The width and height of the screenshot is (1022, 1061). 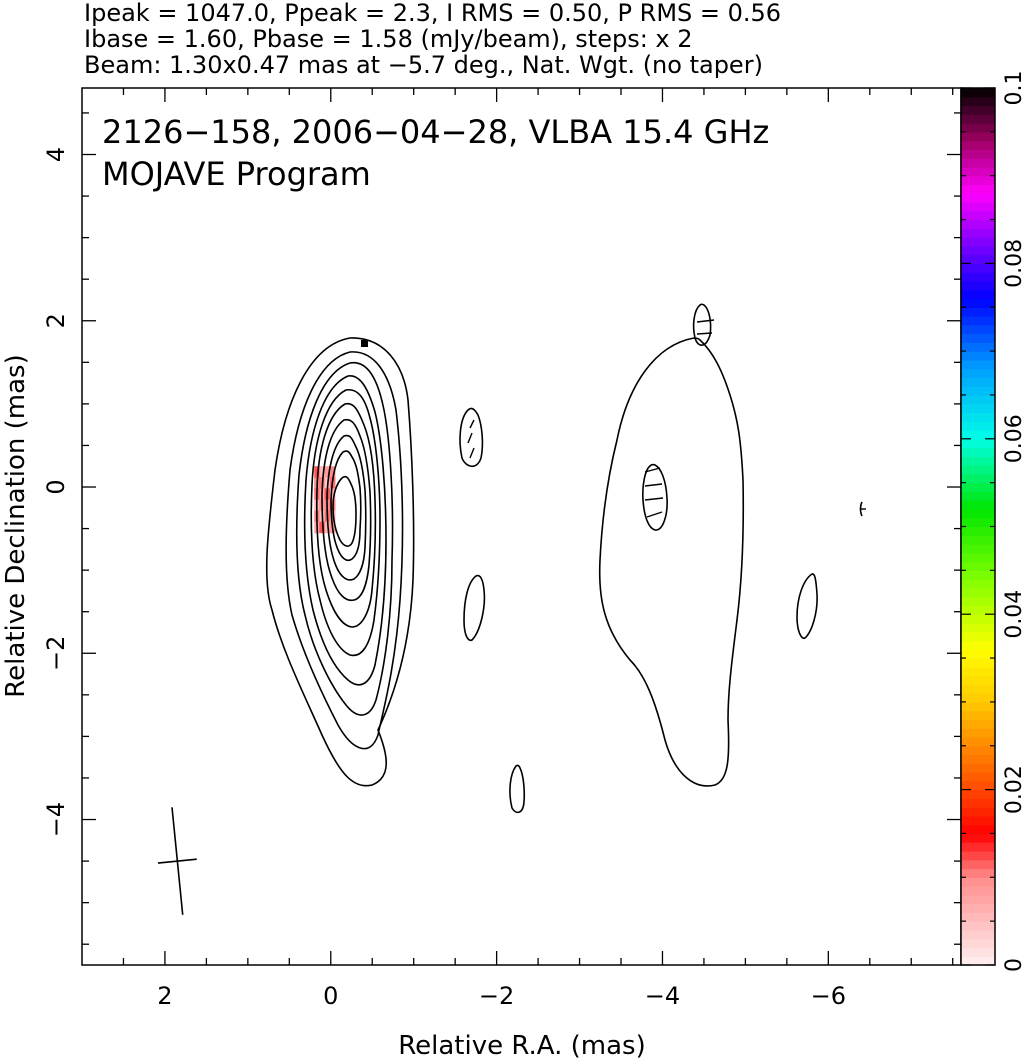 What do you see at coordinates (56, 819) in the screenshot?
I see `y-tick-label: −4` at bounding box center [56, 819].